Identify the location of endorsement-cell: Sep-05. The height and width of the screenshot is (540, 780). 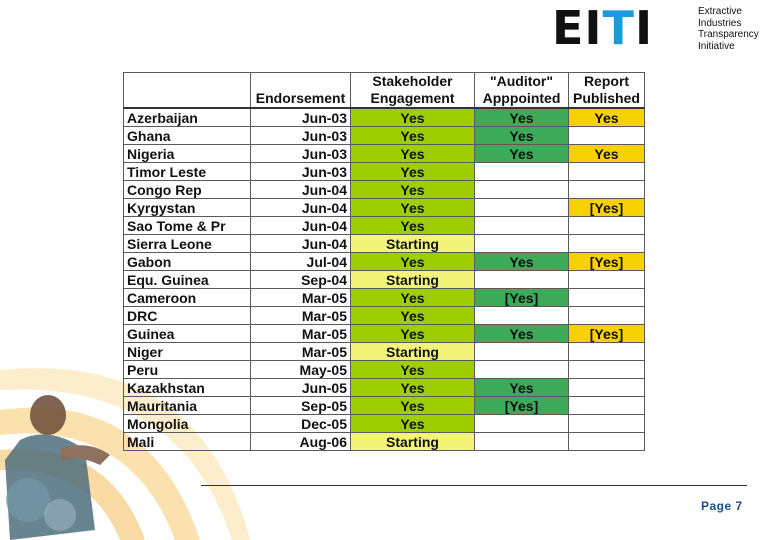
(300, 405).